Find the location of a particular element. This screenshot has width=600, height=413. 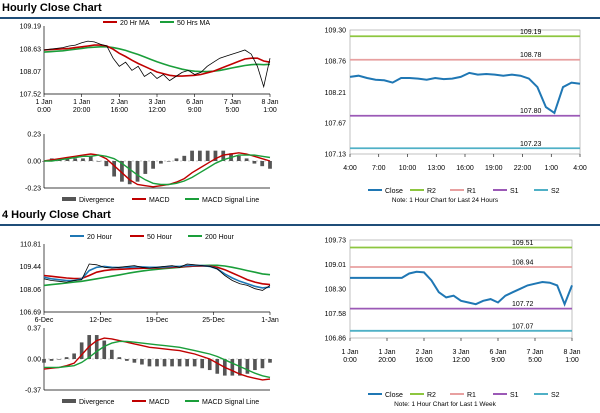

y-tick-label: 107.13 is located at coordinates (336, 155).